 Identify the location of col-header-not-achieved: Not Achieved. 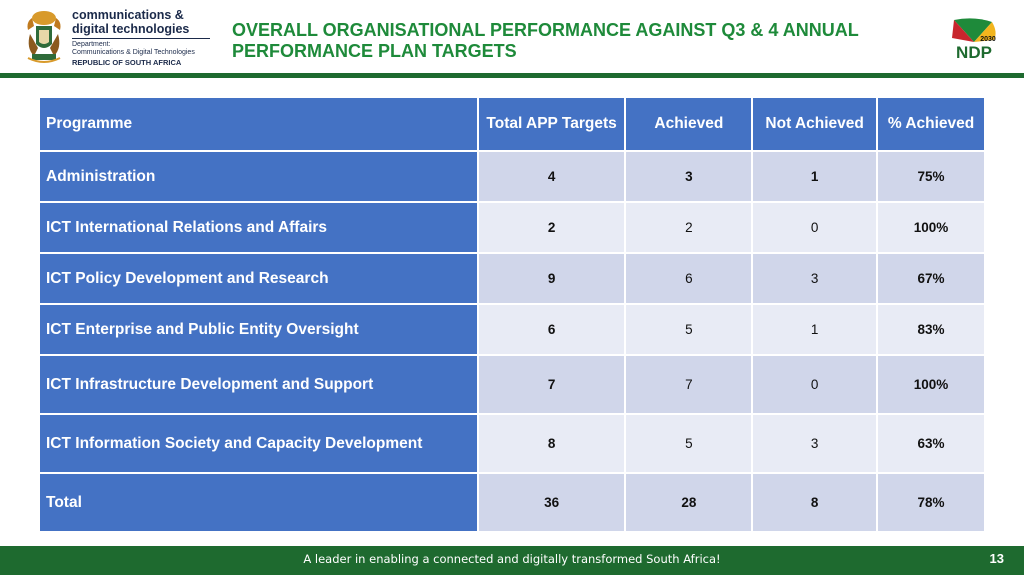
(815, 124).